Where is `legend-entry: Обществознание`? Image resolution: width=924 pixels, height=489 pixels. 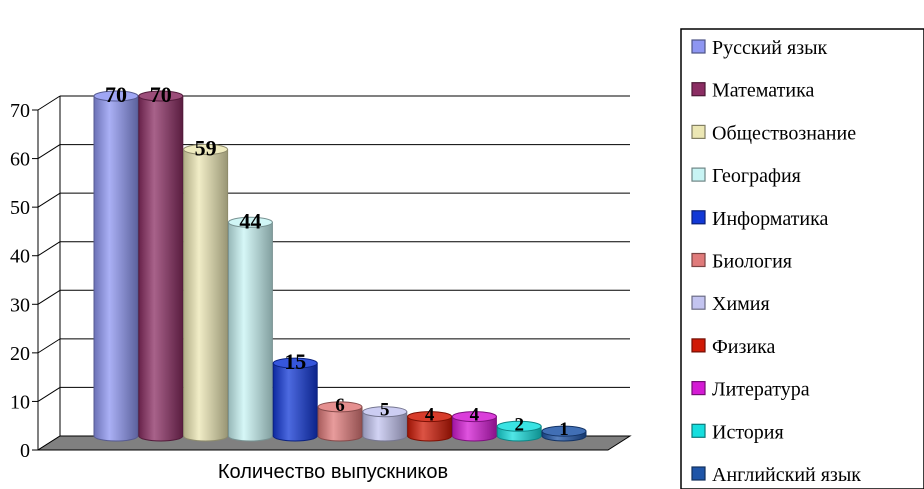
legend-entry: Обществознание is located at coordinates (784, 133).